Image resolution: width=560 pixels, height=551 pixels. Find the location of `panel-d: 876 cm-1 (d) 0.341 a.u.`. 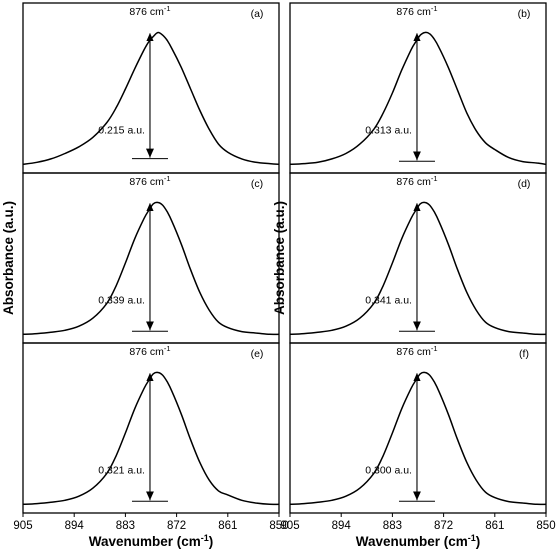

panel-d: 876 cm-1 (d) 0.341 a.u. is located at coordinates (418, 258).